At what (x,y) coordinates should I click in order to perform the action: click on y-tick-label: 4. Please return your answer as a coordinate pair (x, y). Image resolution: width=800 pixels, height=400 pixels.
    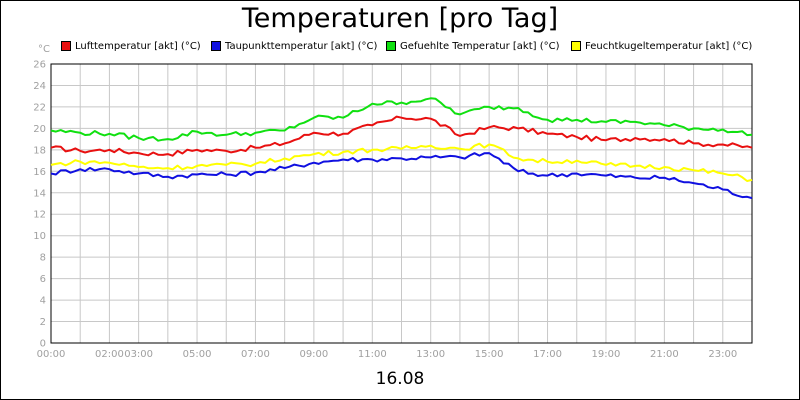
    Looking at the image, I should click on (43, 301).